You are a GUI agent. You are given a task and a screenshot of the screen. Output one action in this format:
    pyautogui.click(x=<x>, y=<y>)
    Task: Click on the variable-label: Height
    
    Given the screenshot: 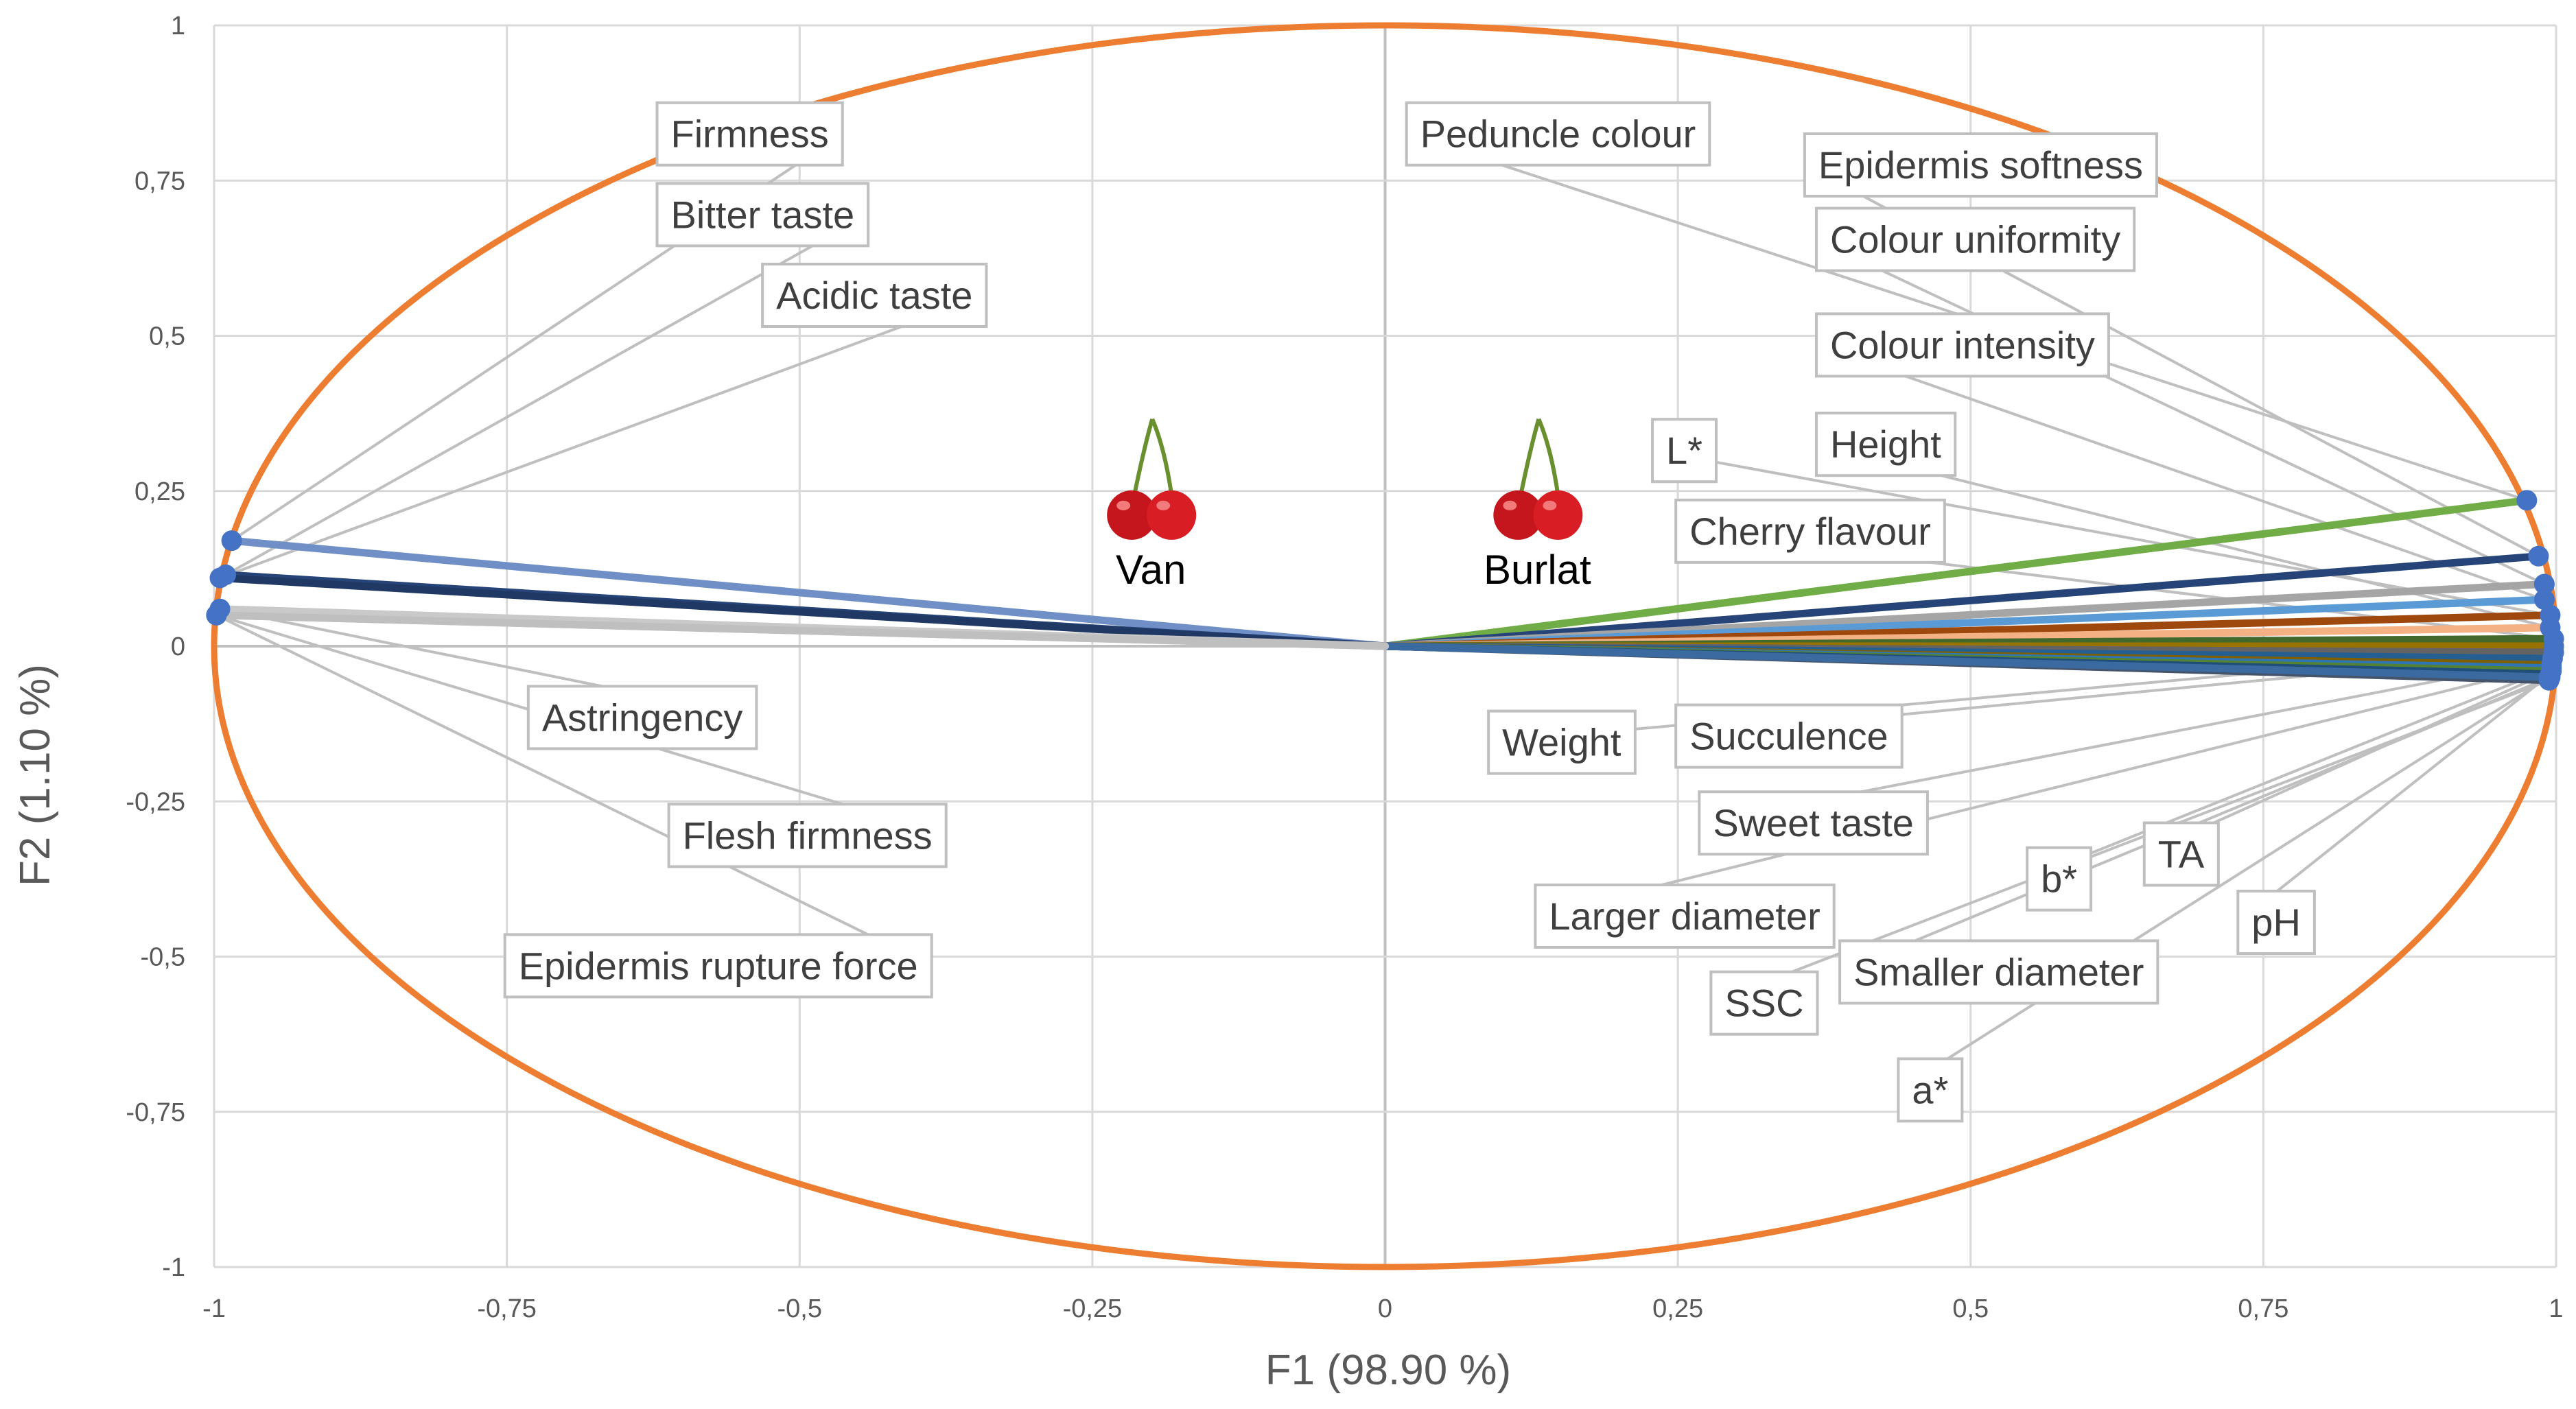 What is the action you would take?
    pyautogui.click(x=1885, y=444)
    